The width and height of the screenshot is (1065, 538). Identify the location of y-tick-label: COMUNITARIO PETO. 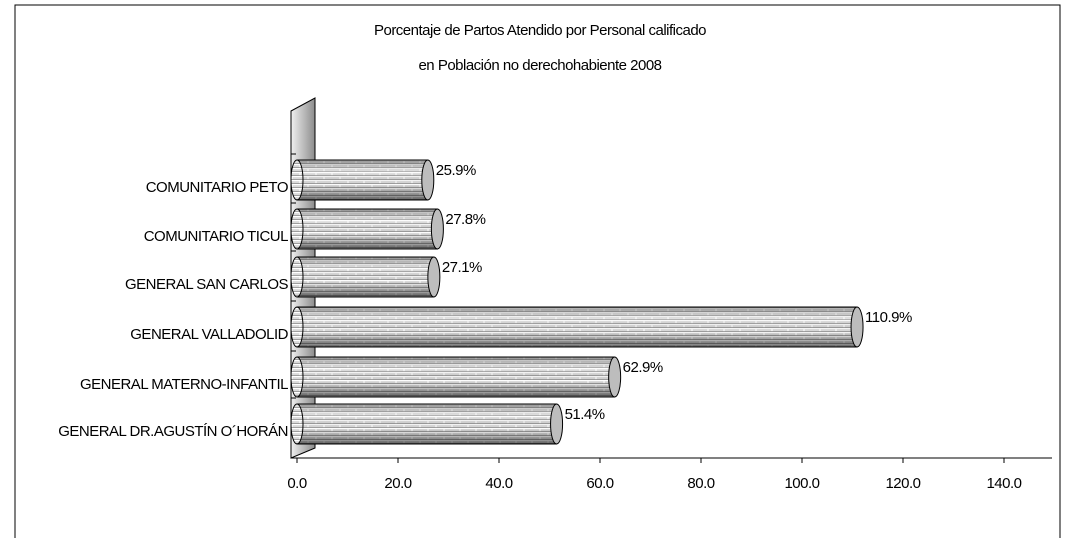
(217, 187).